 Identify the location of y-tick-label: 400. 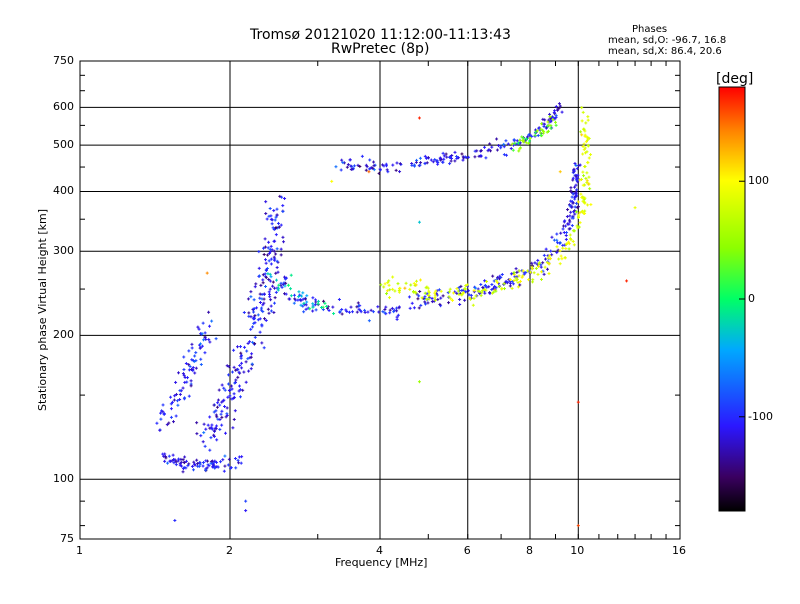
(63, 191).